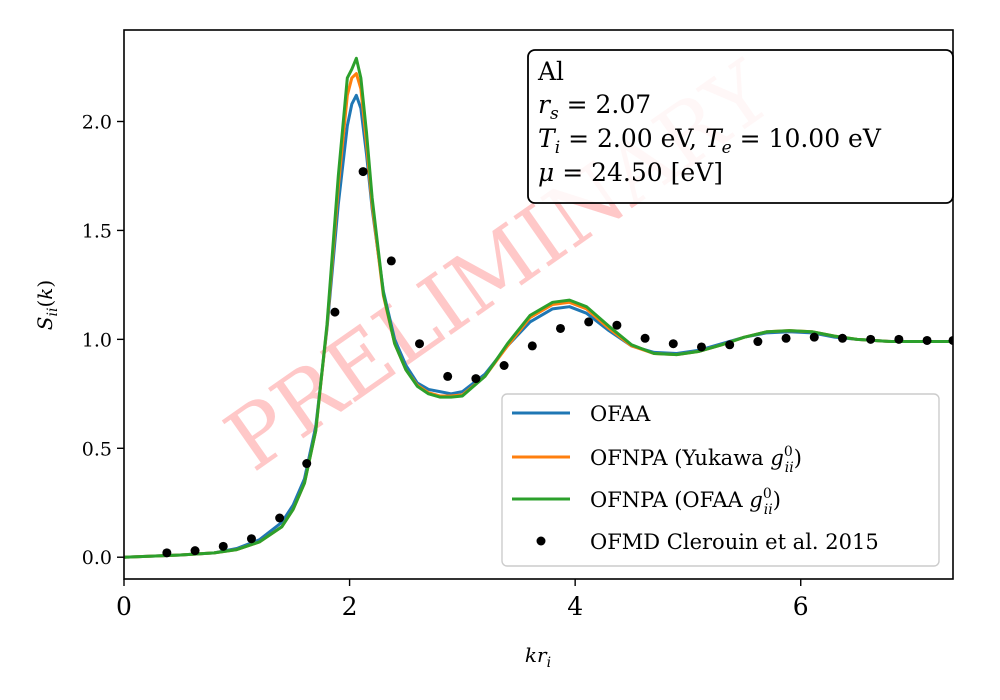 This screenshot has height=700, width=1000. Describe the element at coordinates (550, 71) in the screenshot. I see `annotation-element: Al` at that location.